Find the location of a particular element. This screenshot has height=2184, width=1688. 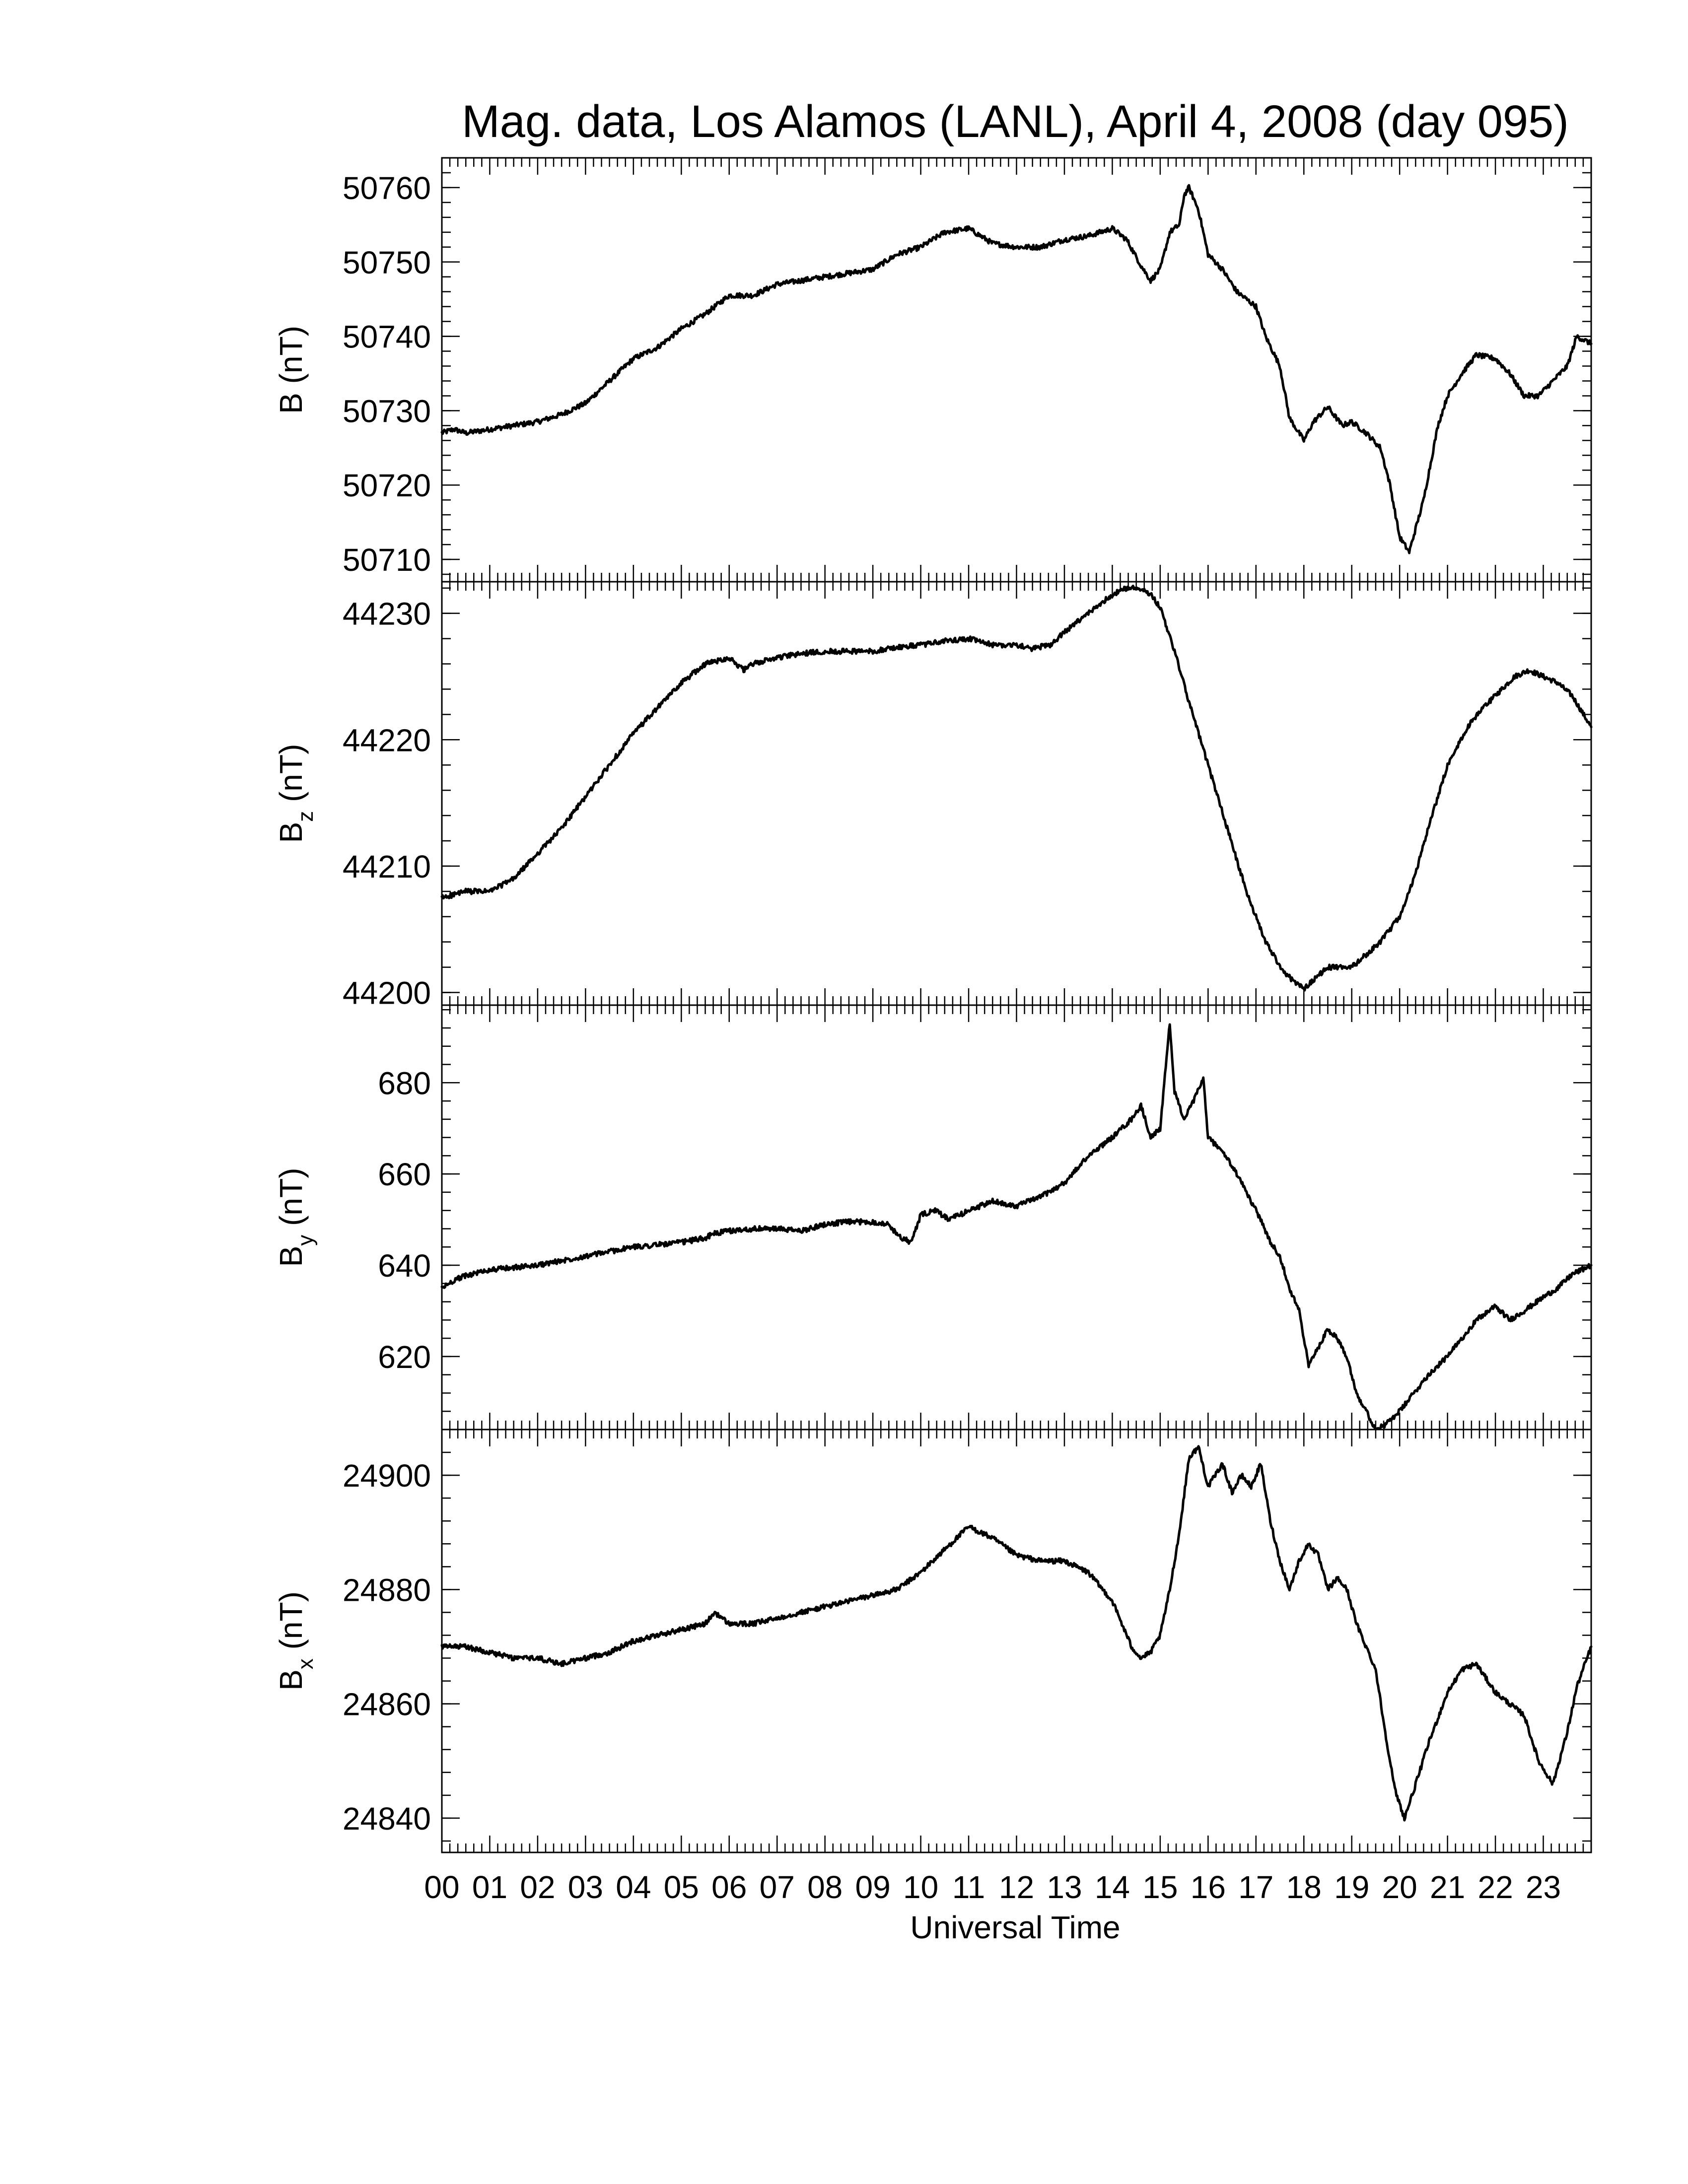

x-tick-label: 09 is located at coordinates (873, 1887).